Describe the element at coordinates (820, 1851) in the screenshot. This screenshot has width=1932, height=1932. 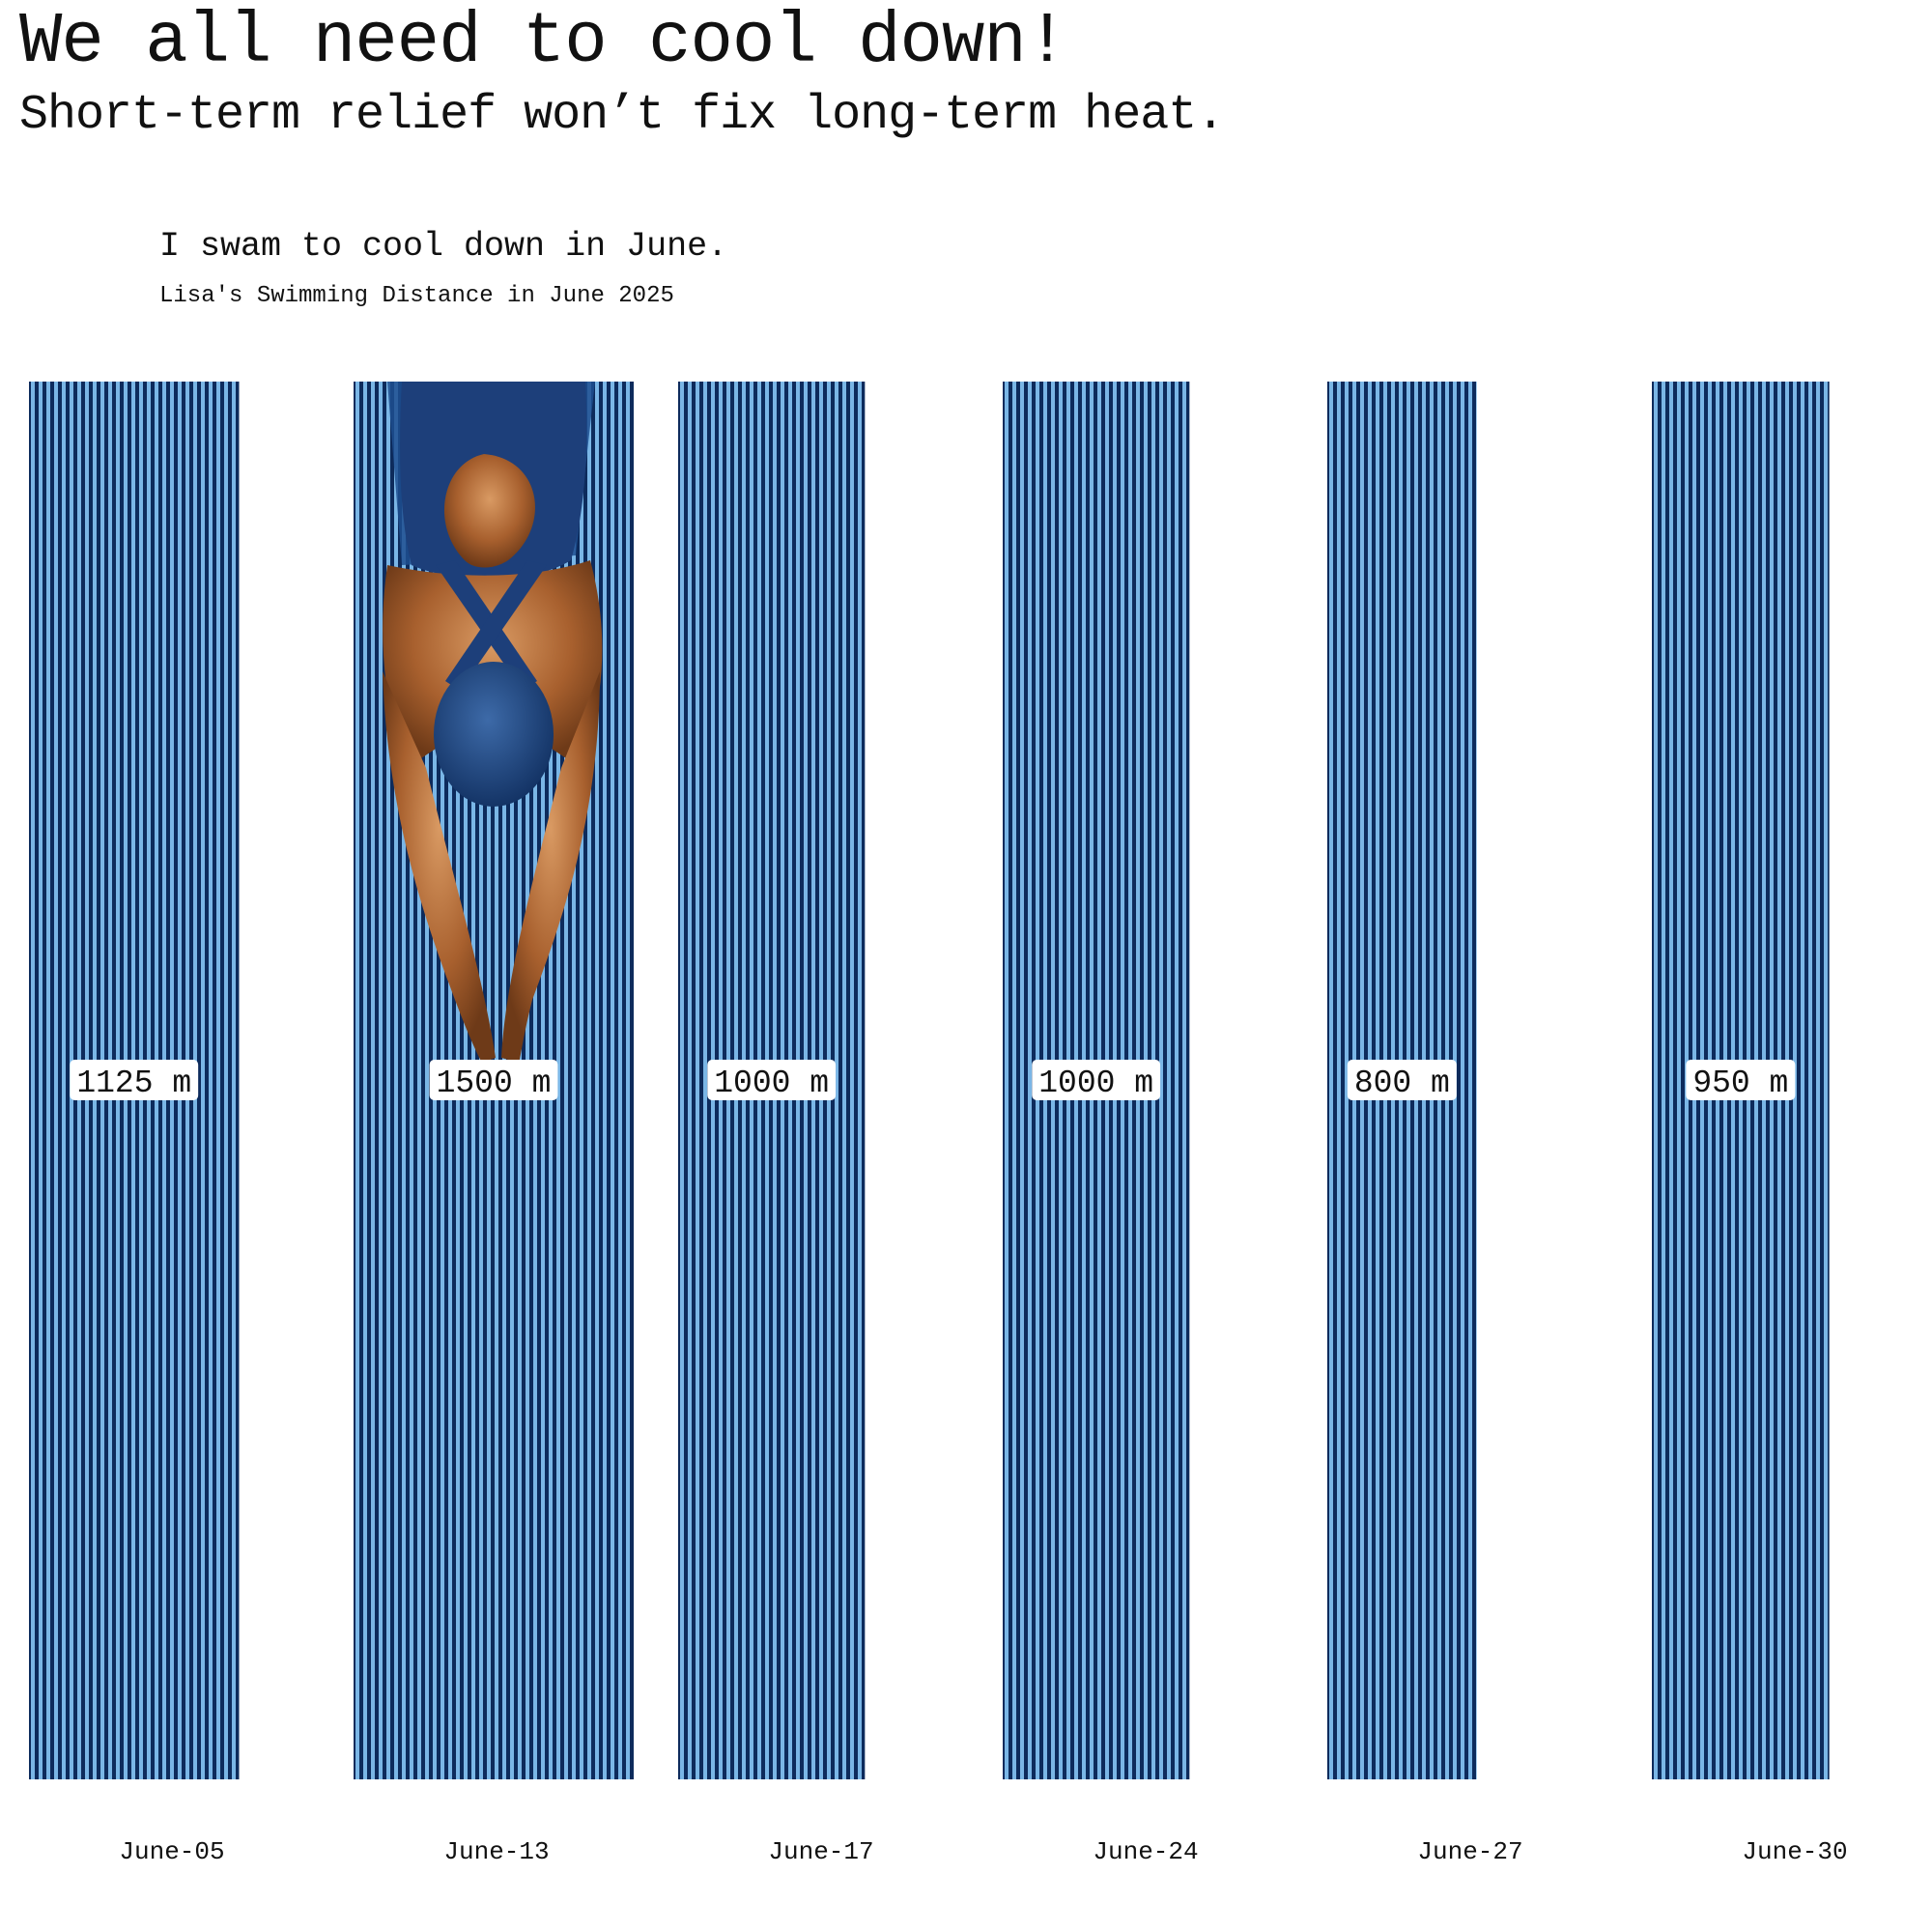
I see `x-tick-label: June-17` at that location.